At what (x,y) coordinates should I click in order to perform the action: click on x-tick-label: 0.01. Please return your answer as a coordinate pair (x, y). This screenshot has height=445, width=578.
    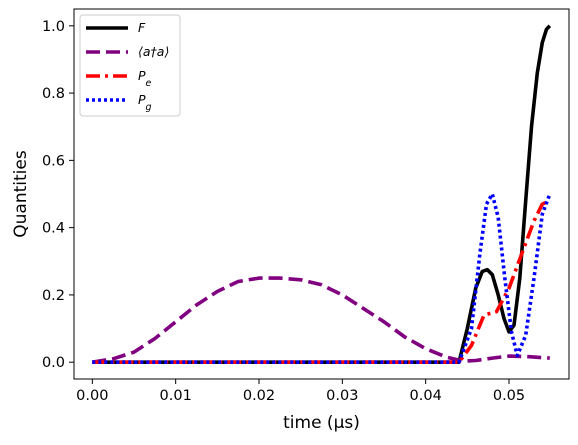
    Looking at the image, I should click on (176, 396).